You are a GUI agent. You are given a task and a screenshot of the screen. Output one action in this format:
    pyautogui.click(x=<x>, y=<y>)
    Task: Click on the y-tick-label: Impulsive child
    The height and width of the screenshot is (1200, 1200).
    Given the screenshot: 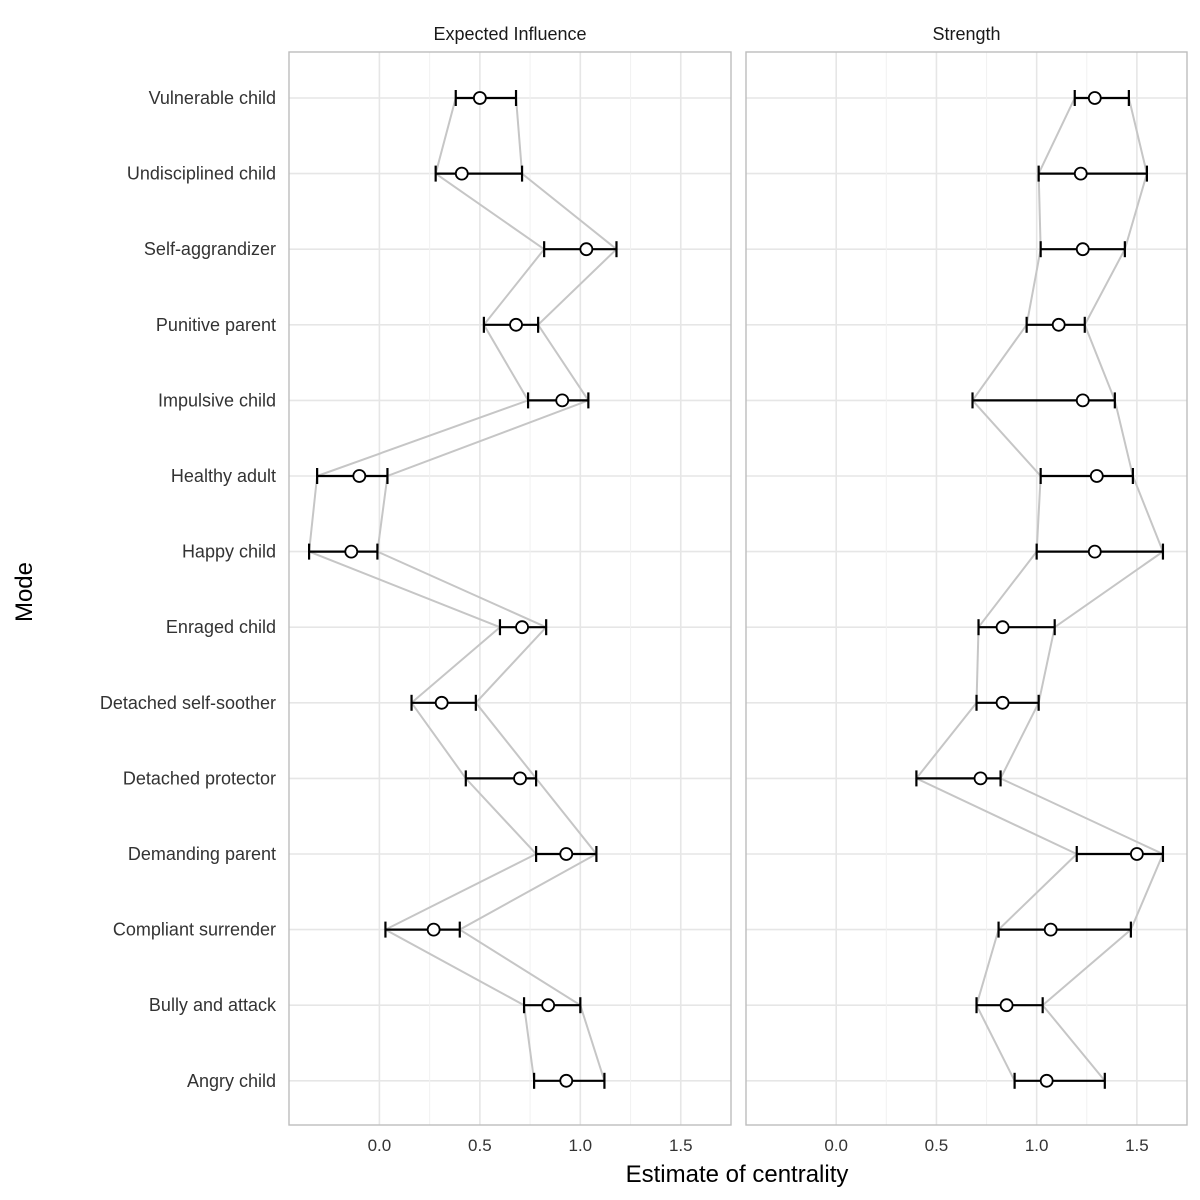 What is the action you would take?
    pyautogui.click(x=217, y=400)
    